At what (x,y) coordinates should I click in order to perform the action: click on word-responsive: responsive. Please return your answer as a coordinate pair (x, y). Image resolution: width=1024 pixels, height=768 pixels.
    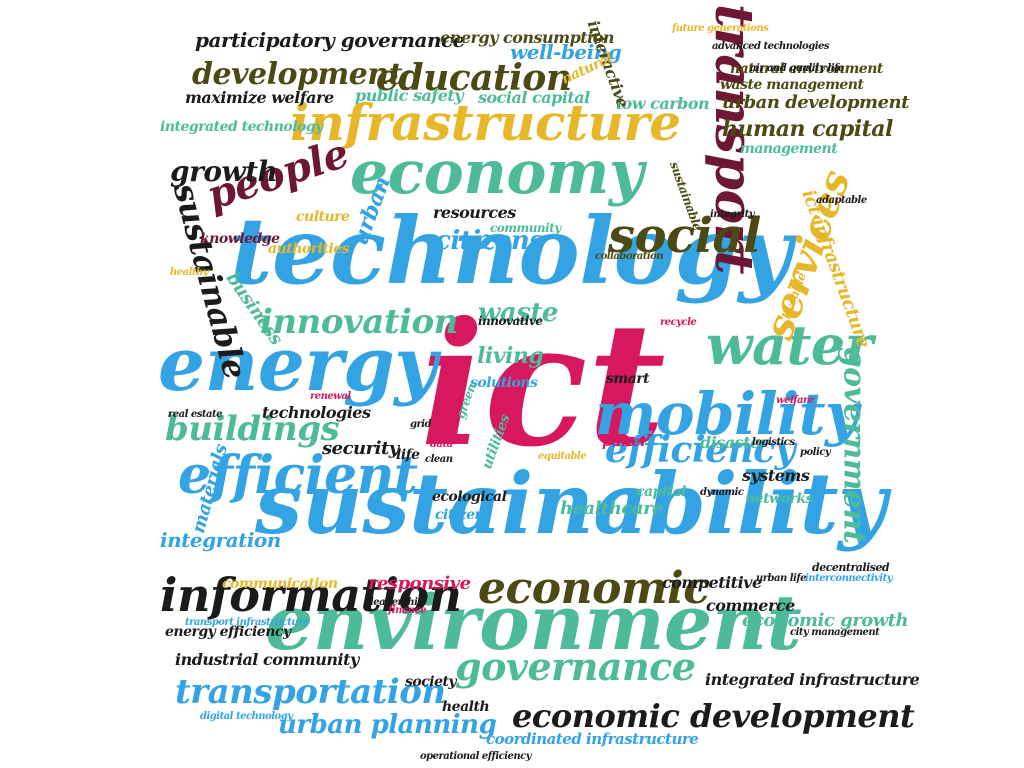
    Looking at the image, I should click on (419, 583).